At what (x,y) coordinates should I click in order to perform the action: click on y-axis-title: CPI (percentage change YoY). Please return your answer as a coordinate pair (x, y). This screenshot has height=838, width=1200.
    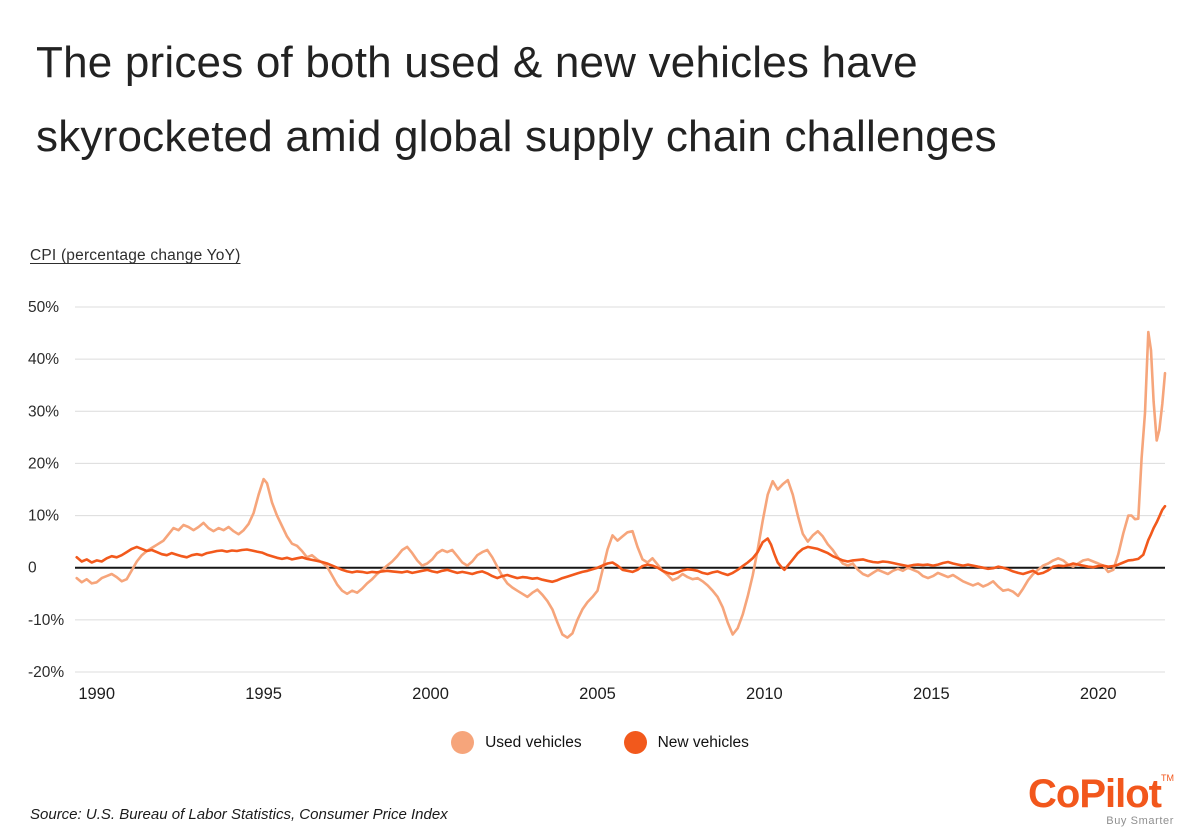
    Looking at the image, I should click on (135, 255).